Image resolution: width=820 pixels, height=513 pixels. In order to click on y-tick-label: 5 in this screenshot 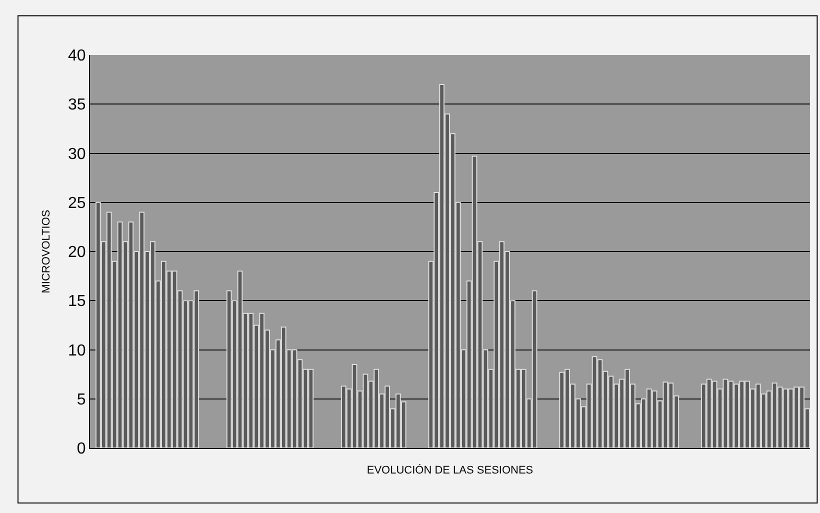, I will do `click(81, 399)`.